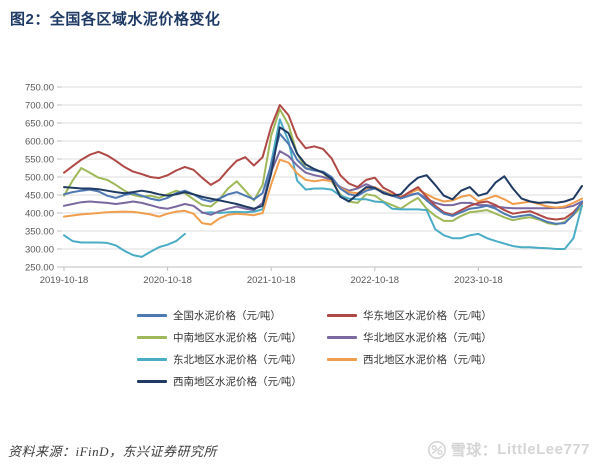 The image size is (600, 471). What do you see at coordinates (39, 106) in the screenshot?
I see `svg-text: 700.00` at bounding box center [39, 106].